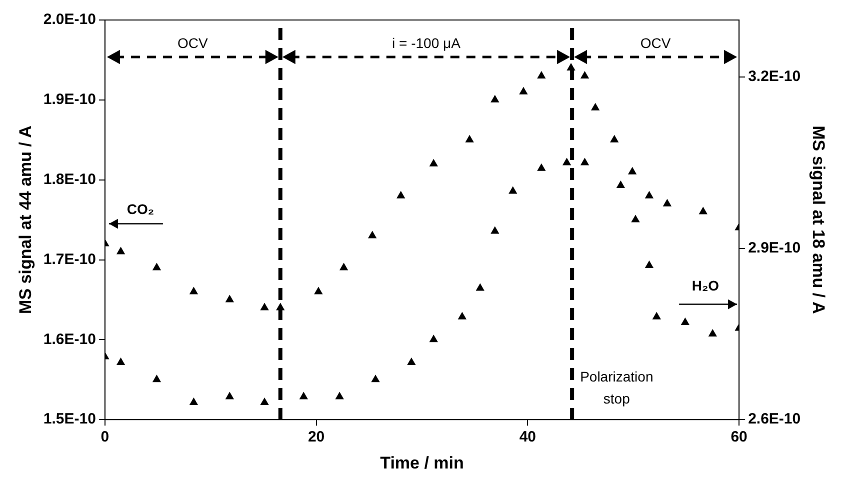  What do you see at coordinates (69, 99) in the screenshot?
I see `y-tick-label: 1.9E-10` at bounding box center [69, 99].